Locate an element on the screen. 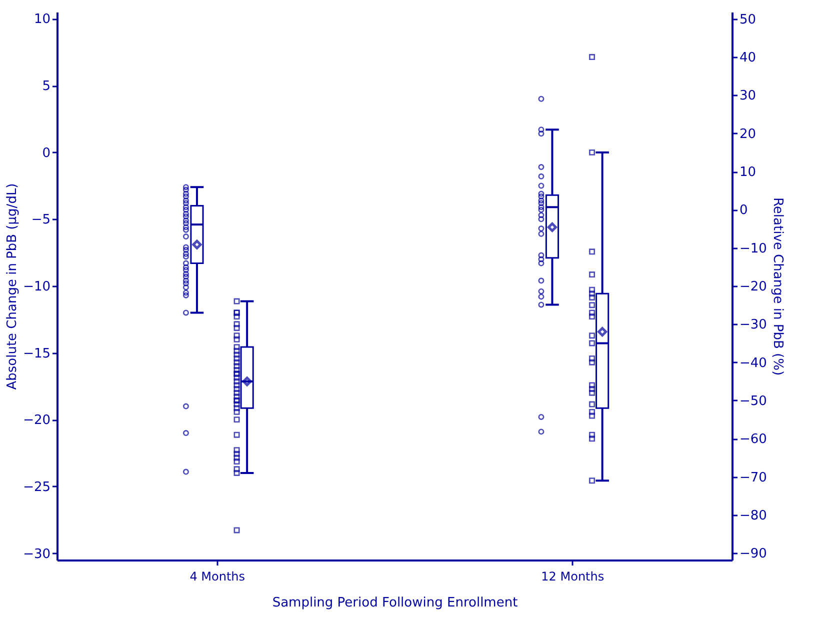 The width and height of the screenshot is (831, 627). x-tick-label: 12 Months is located at coordinates (572, 577).